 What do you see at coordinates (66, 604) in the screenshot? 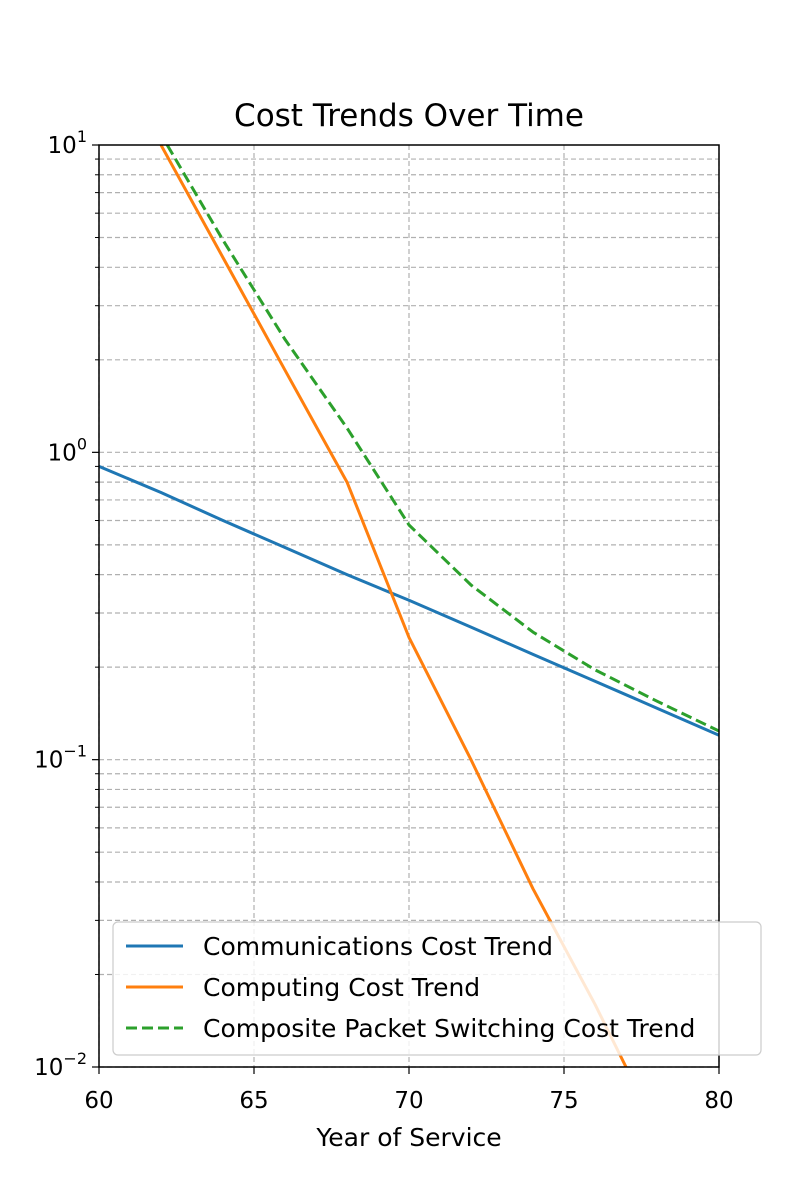
I see `y-axis: 10¹ 10⁰ 10⁻¹ 10⁻²` at bounding box center [66, 604].